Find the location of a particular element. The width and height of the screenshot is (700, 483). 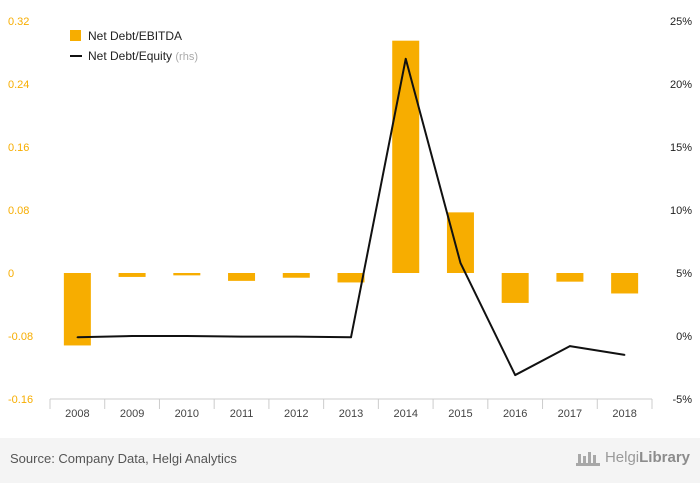

y-tick-label-left: 0 is located at coordinates (11, 274).